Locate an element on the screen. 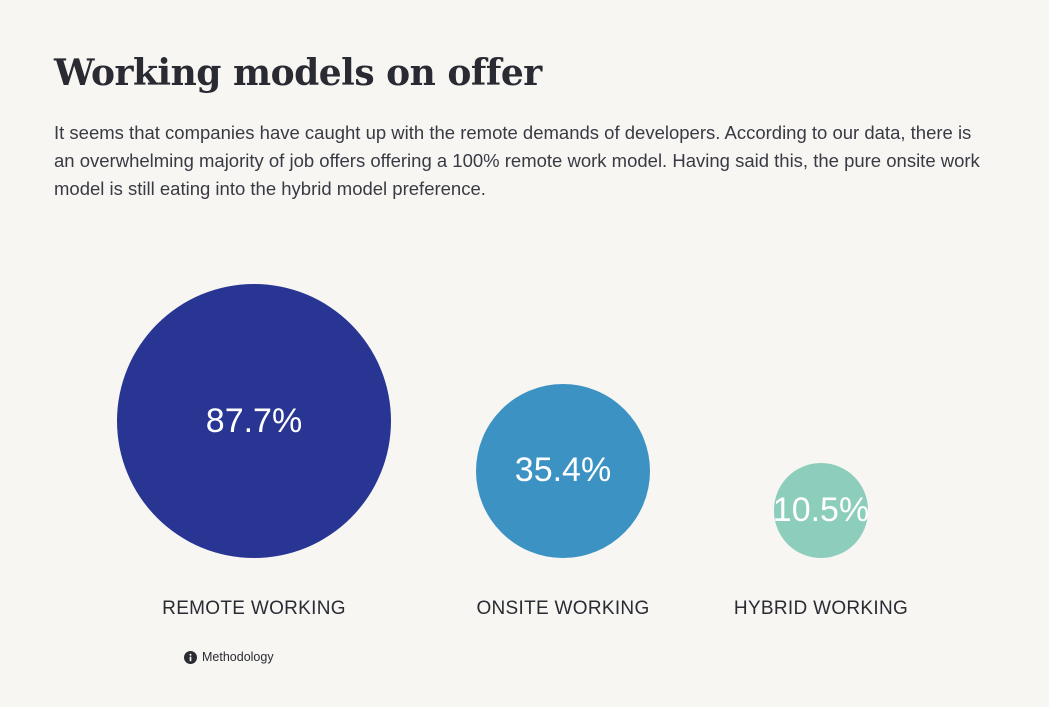 This screenshot has width=1049, height=707. methodology-link: Methodology is located at coordinates (229, 657).